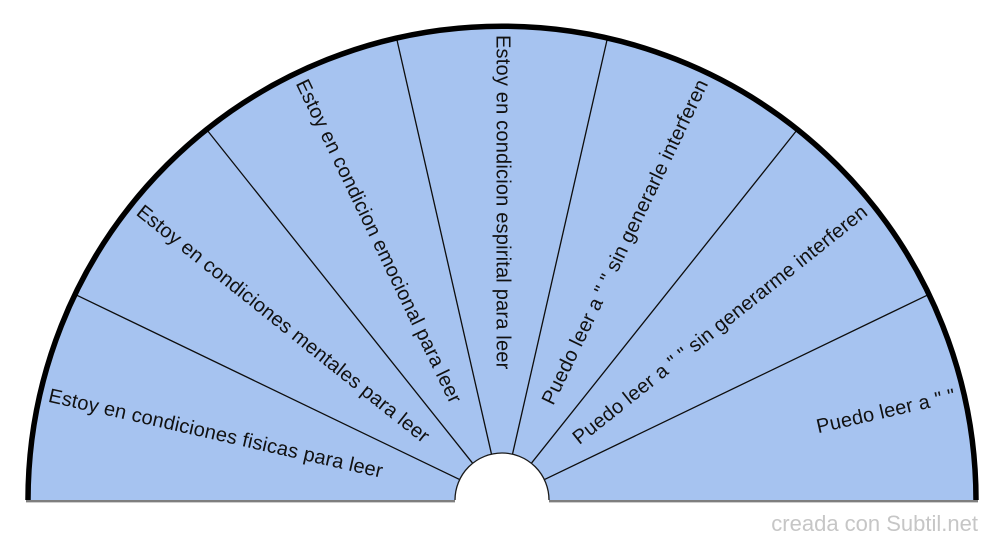 The image size is (1000, 540). What do you see at coordinates (502, 476) in the screenshot?
I see `inner-circle-outline` at bounding box center [502, 476].